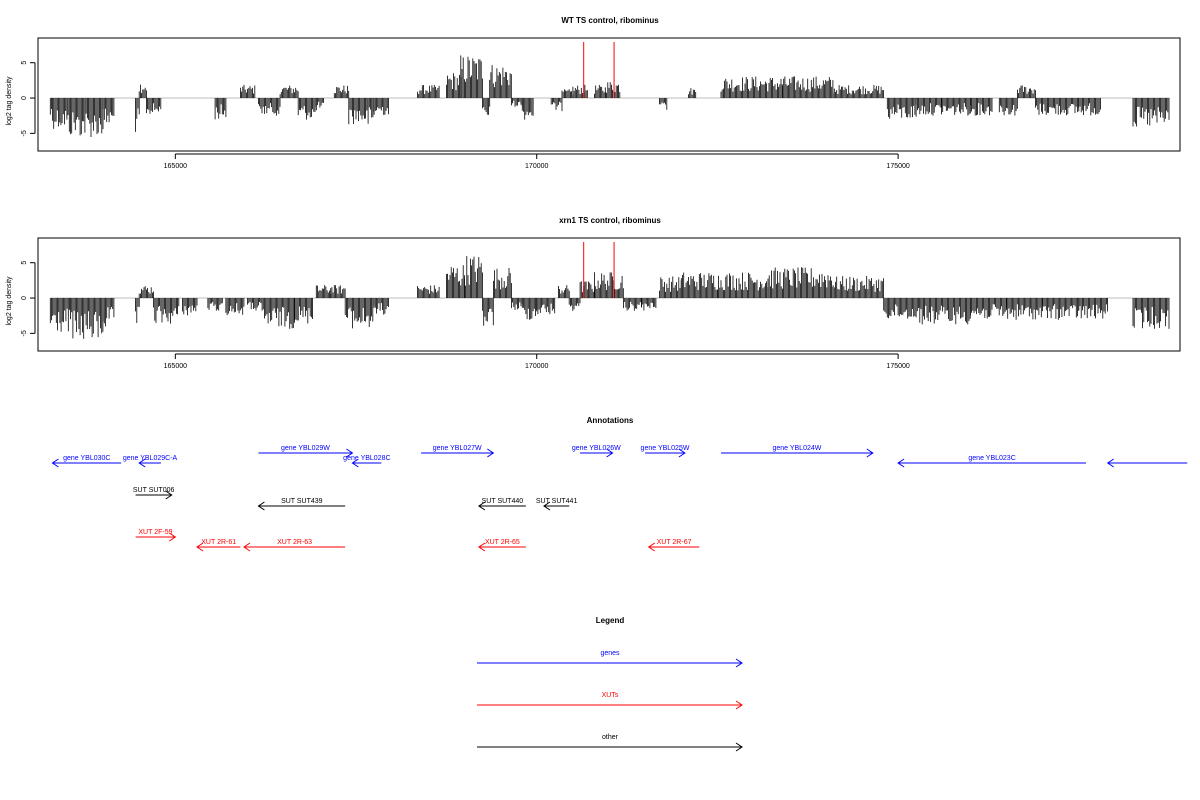 The width and height of the screenshot is (1200, 800). What do you see at coordinates (86, 458) in the screenshot?
I see `feature-label: gene YBL030C` at bounding box center [86, 458].